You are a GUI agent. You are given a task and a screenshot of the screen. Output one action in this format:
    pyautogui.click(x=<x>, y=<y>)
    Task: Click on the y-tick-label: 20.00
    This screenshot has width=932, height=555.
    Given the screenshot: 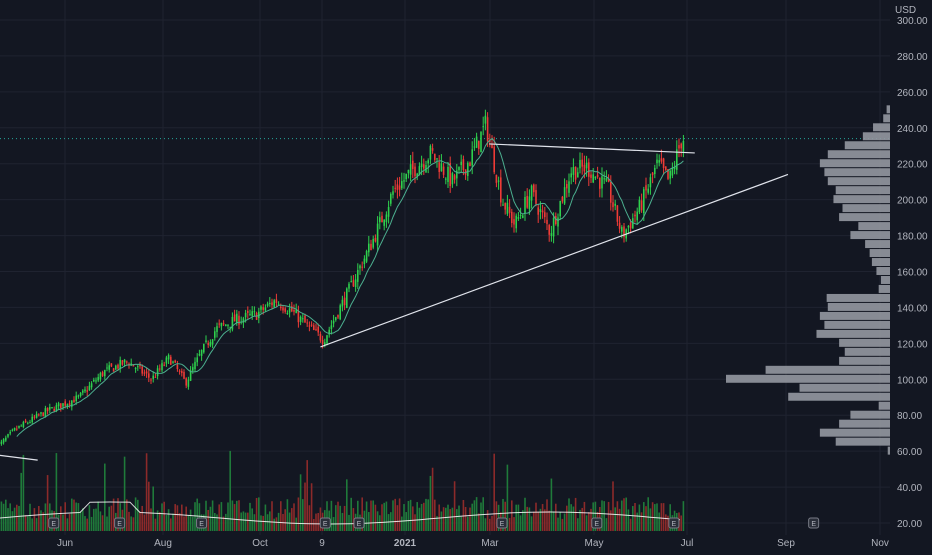 What is the action you would take?
    pyautogui.click(x=909, y=524)
    